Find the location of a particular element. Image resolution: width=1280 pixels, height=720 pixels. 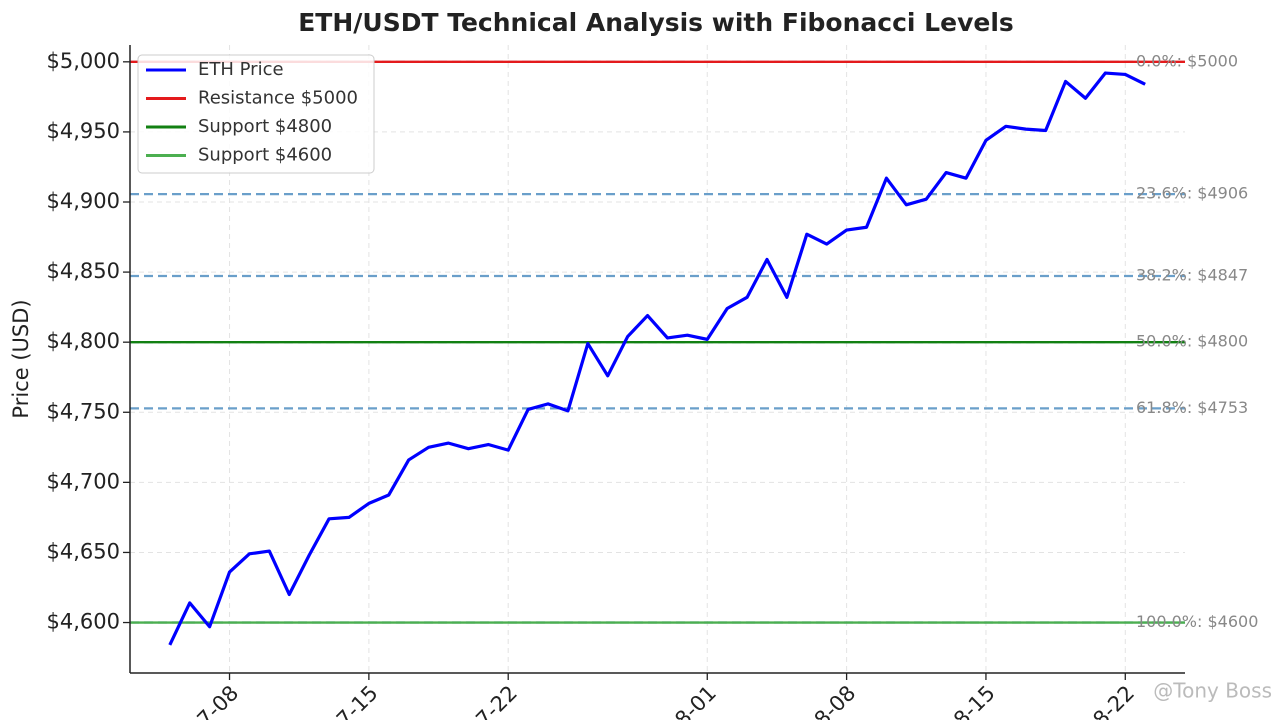

legend-label: ETH Price is located at coordinates (241, 69).